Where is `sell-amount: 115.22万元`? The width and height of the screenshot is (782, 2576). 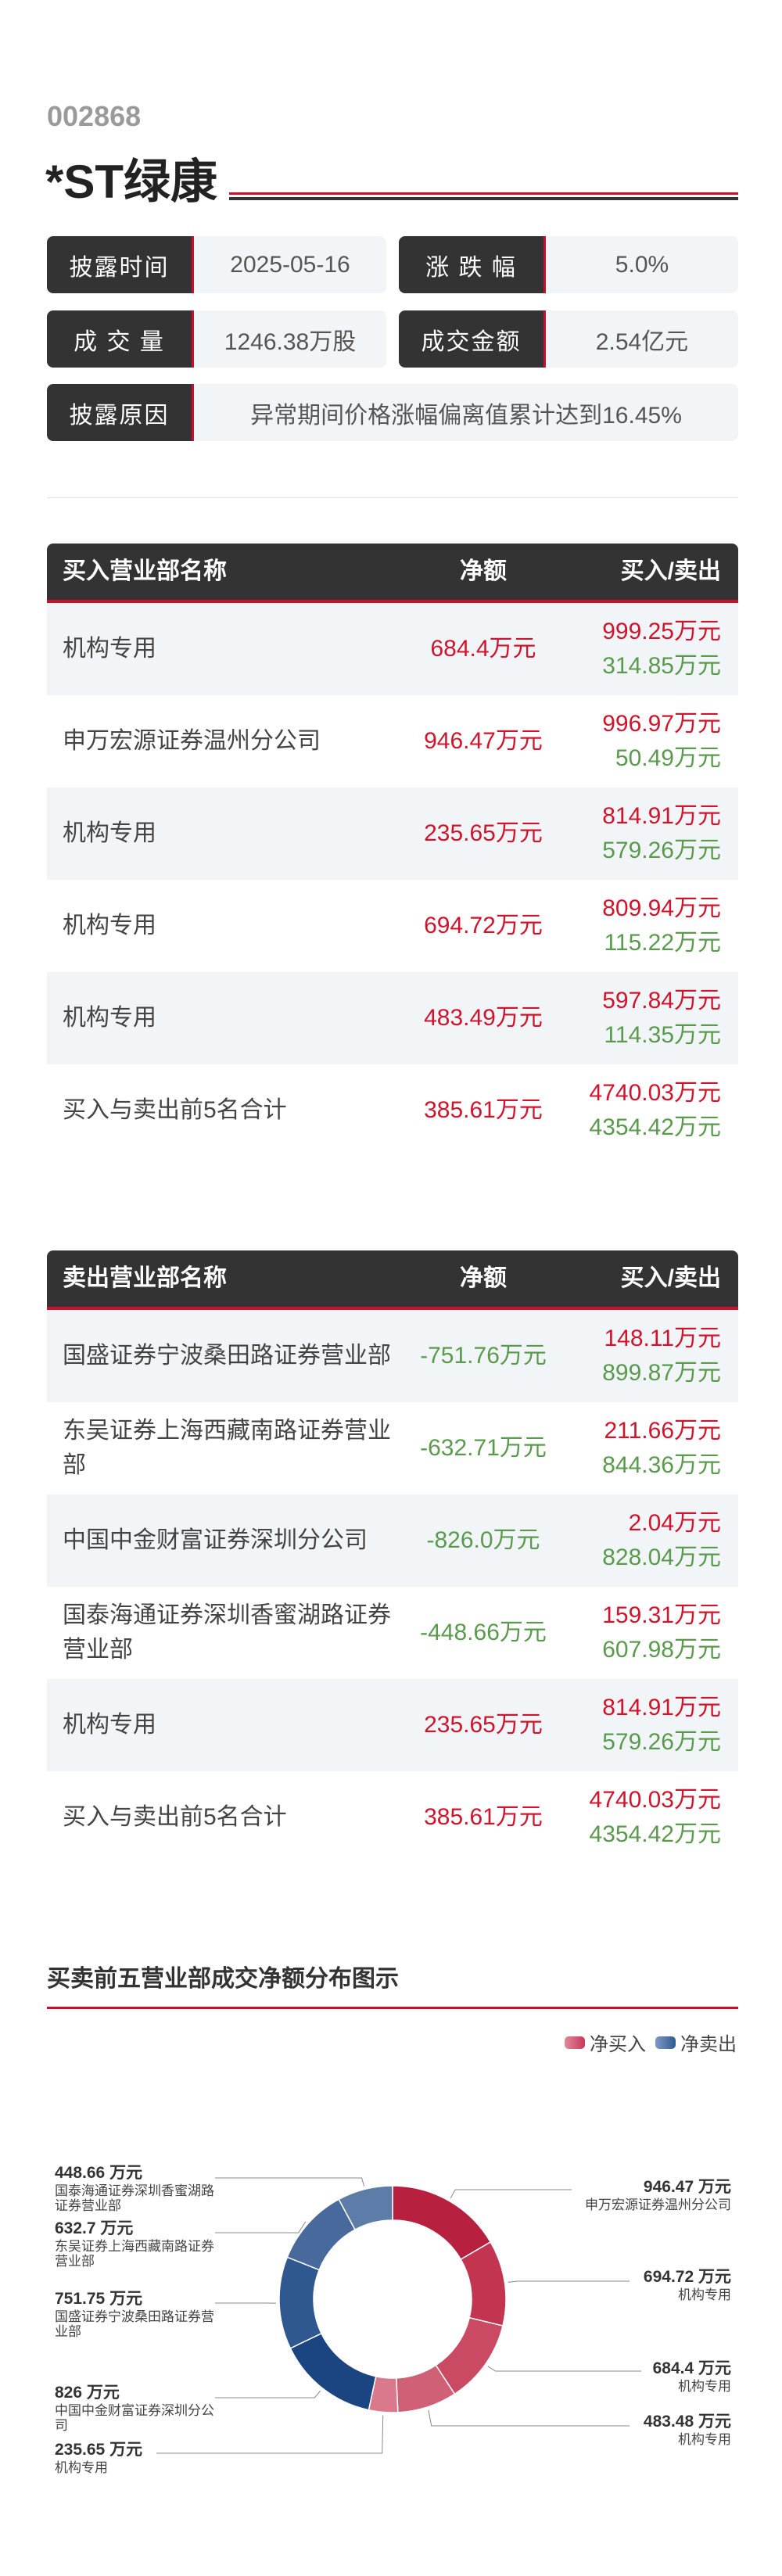
sell-amount: 115.22万元 is located at coordinates (662, 943).